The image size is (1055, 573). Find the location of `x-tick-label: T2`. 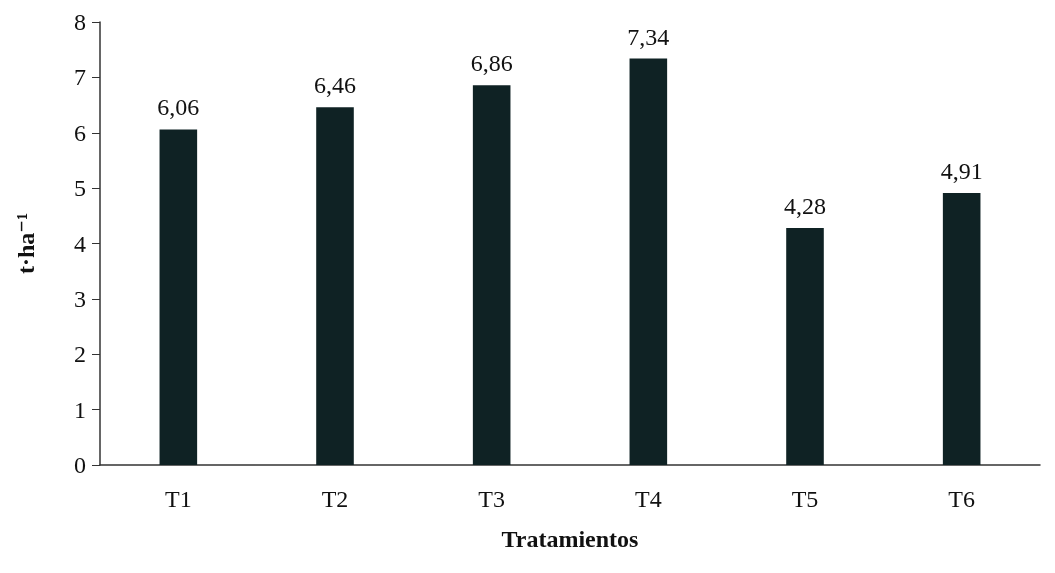

x-tick-label: T2 is located at coordinates (335, 499).